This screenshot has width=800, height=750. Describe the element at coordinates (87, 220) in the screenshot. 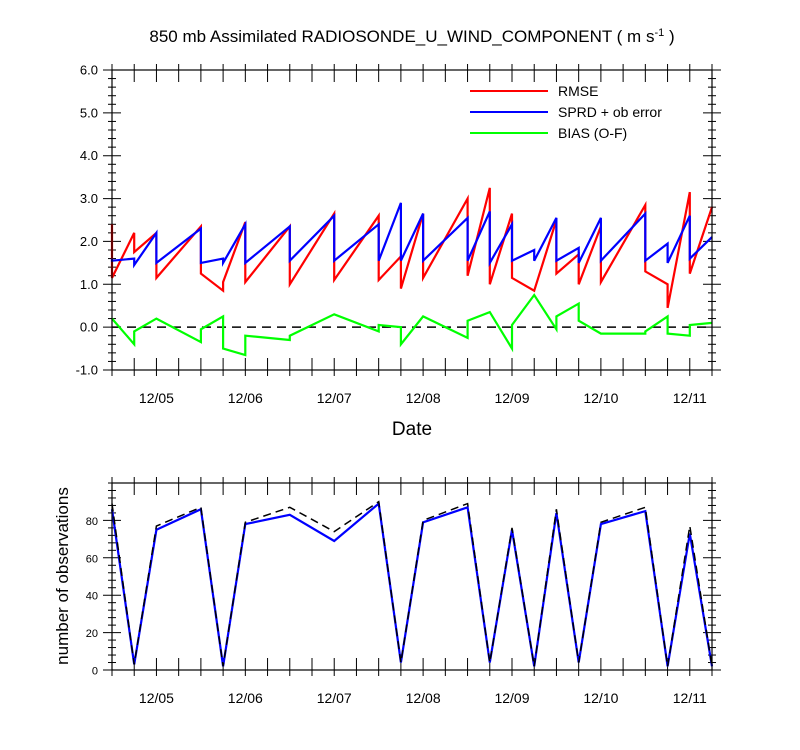

I see `top-y-tick-labels: -1.0 0.0 1.0 2.0 3.0 4.0 5.0 6.0` at that location.